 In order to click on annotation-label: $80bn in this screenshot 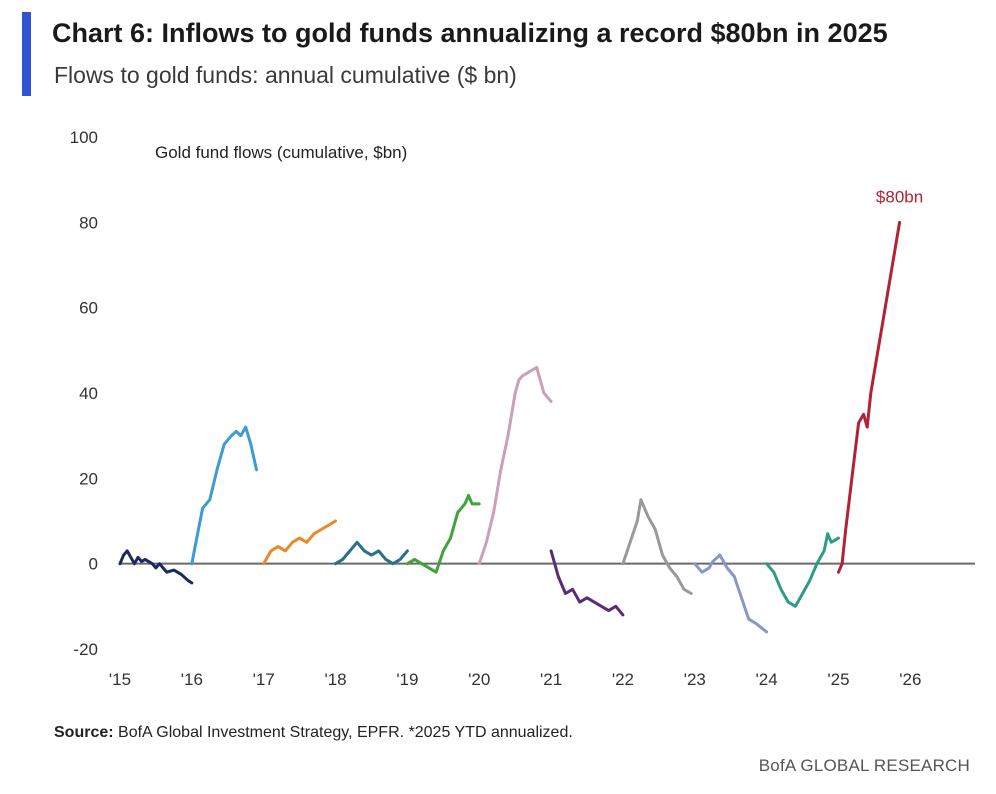, I will do `click(899, 197)`.